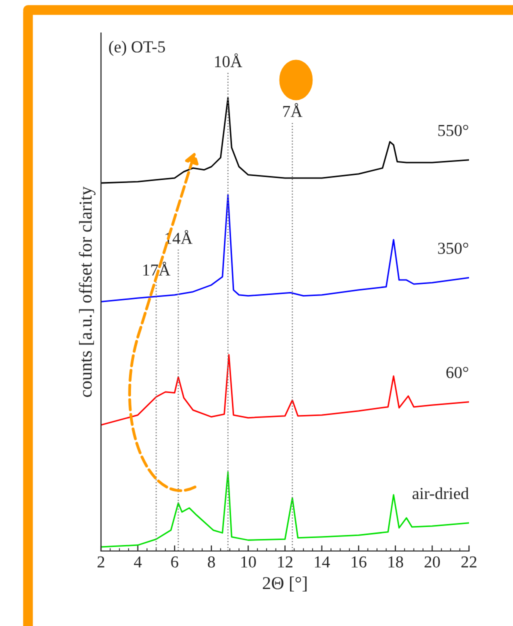 This screenshot has height=626, width=513. What do you see at coordinates (248, 562) in the screenshot?
I see `x-tick-label: 10` at bounding box center [248, 562].